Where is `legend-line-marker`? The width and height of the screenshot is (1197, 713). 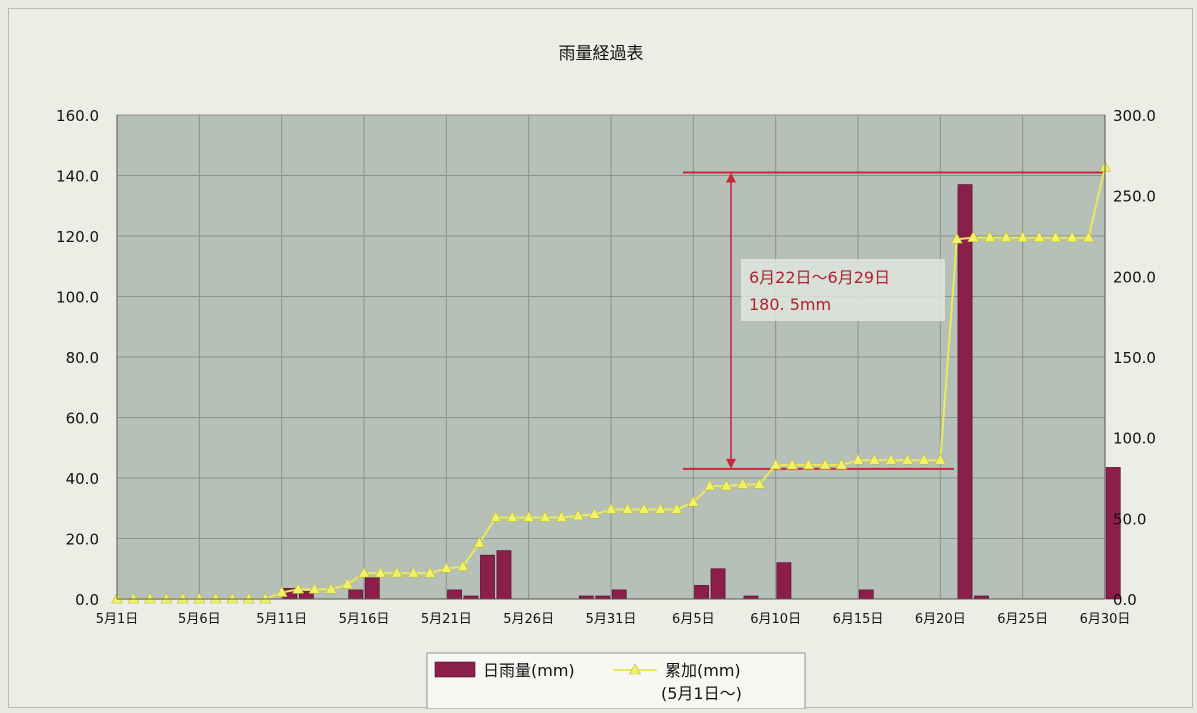 legend-line-marker is located at coordinates (635, 669).